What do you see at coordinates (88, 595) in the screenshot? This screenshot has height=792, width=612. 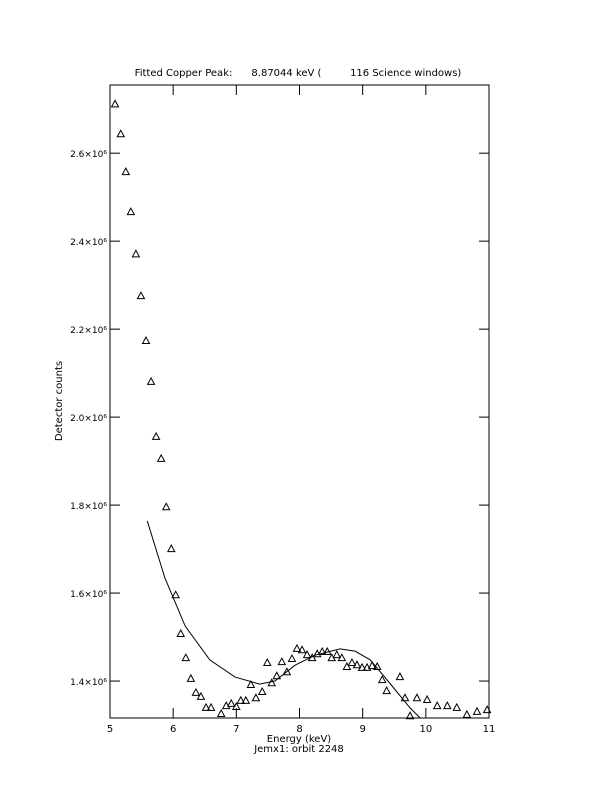 I see `y-tick-label: 1.6×10⁶` at bounding box center [88, 595].